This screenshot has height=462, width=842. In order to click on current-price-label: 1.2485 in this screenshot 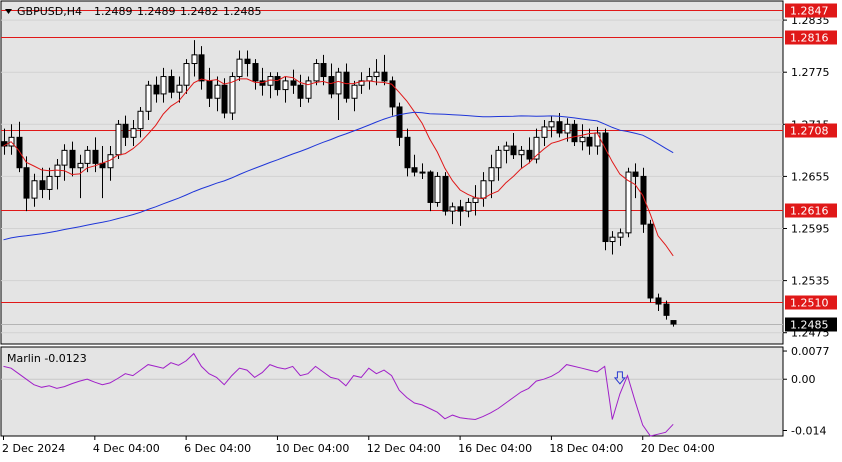, I will do `click(809, 325)`.